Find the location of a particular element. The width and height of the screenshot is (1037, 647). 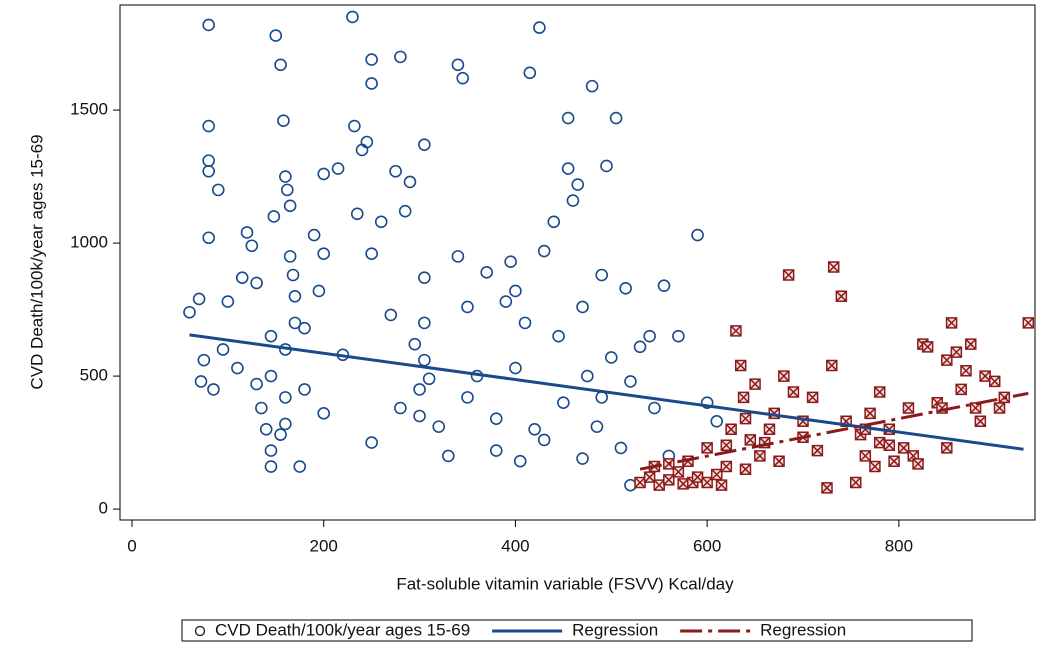

x-tick-label: 400 is located at coordinates (515, 545).